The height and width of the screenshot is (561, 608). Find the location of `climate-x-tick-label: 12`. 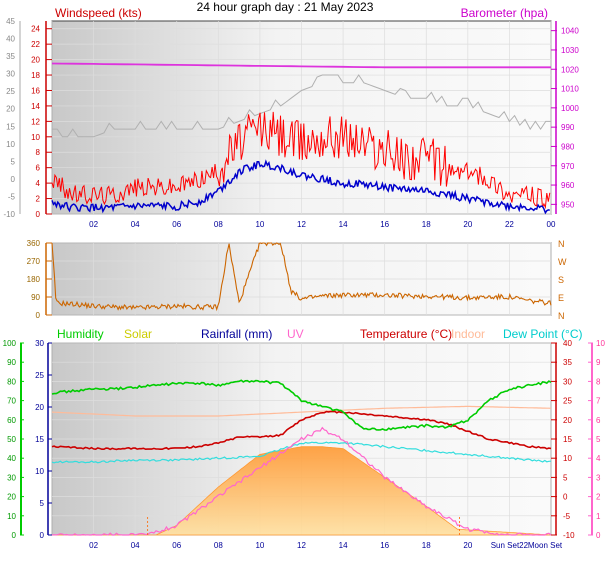

climate-x-tick-label: 12 is located at coordinates (301, 545).